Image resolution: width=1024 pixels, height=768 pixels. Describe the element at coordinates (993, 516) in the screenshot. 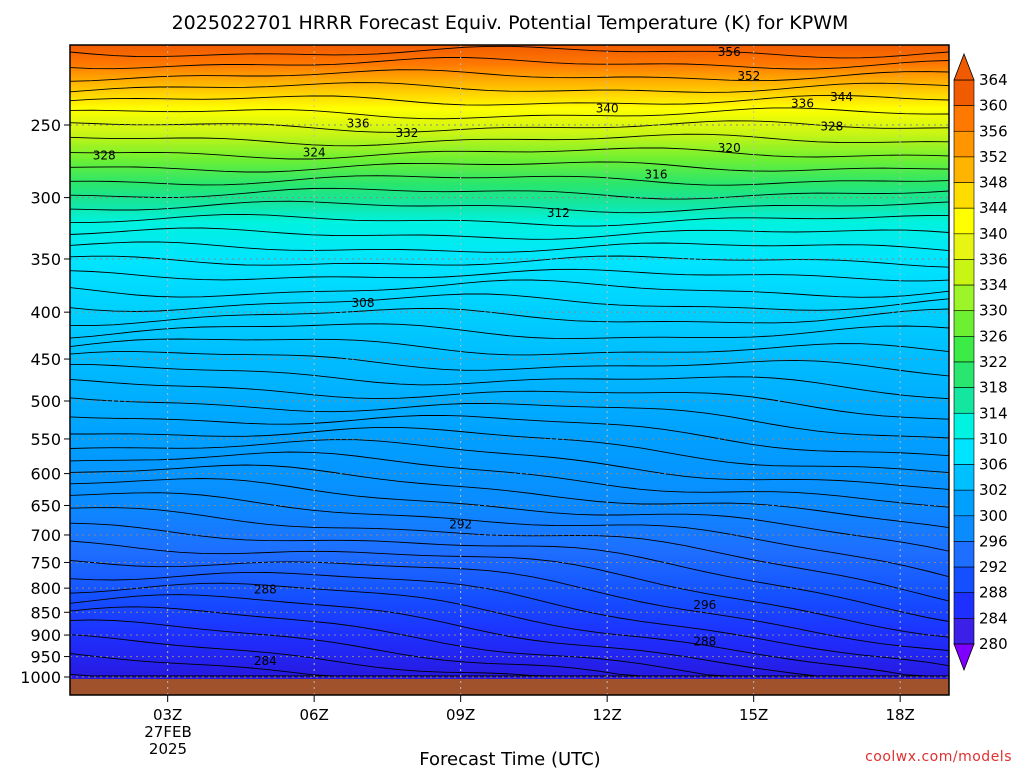

I see `colorbar-label: 300` at that location.